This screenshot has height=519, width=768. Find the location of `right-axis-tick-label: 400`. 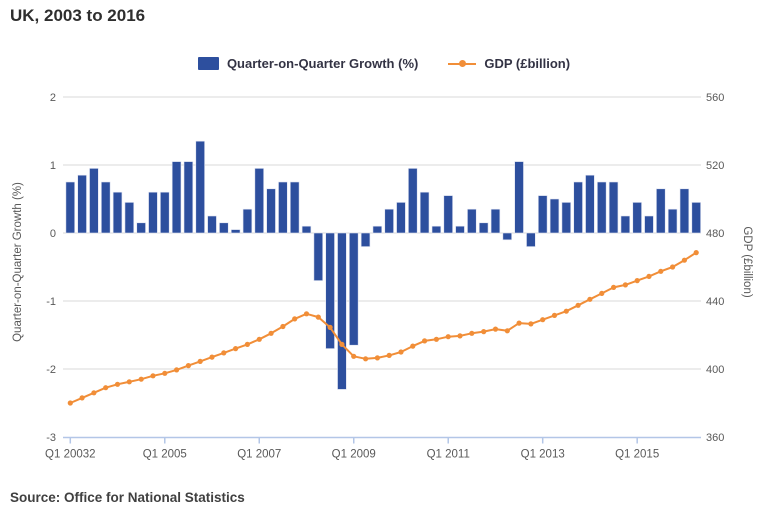

right-axis-tick-label: 400 is located at coordinates (715, 370).